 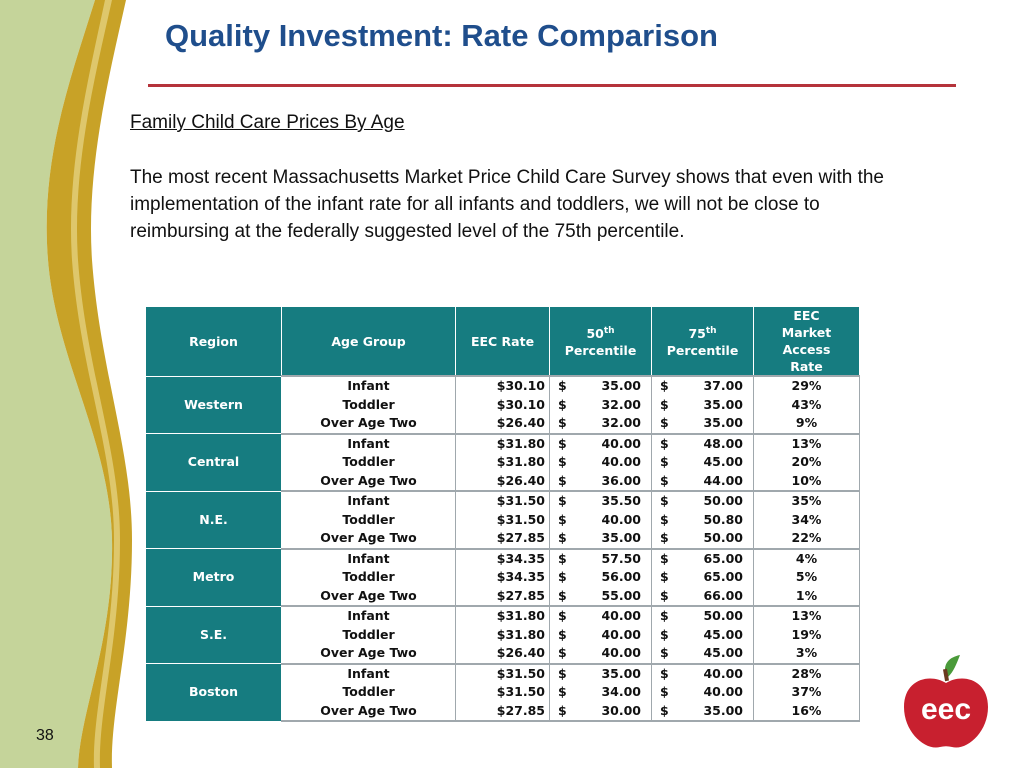 I want to click on logo-text: eec, so click(x=946, y=709).